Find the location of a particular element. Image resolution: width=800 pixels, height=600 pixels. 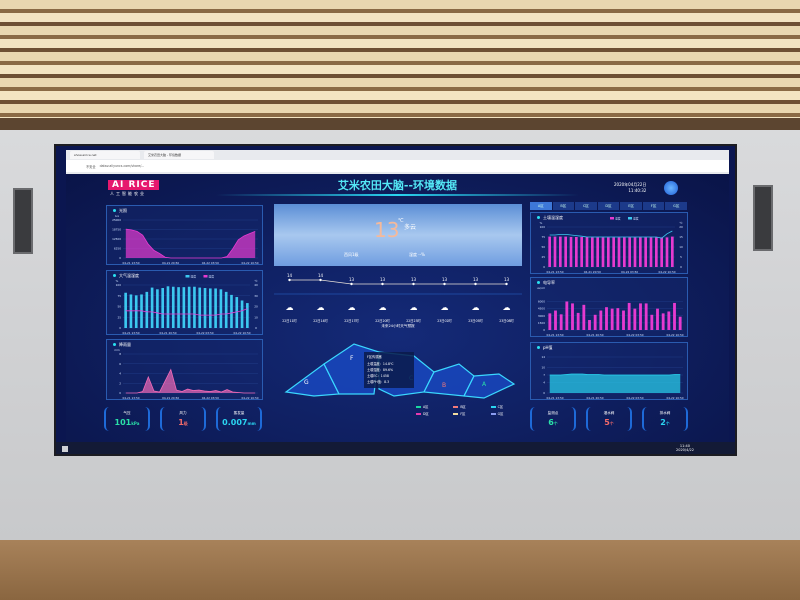

stat-value: 2 is located at coordinates (663, 422).